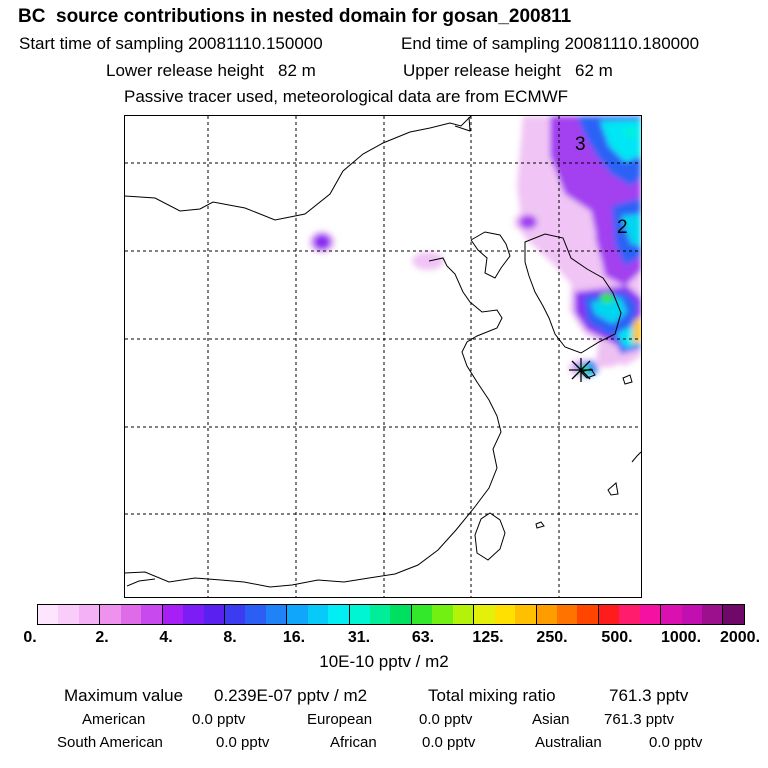 Image resolution: width=768 pixels, height=768 pixels. I want to click on lower-height-label: Lower release height 82 m, so click(211, 70).